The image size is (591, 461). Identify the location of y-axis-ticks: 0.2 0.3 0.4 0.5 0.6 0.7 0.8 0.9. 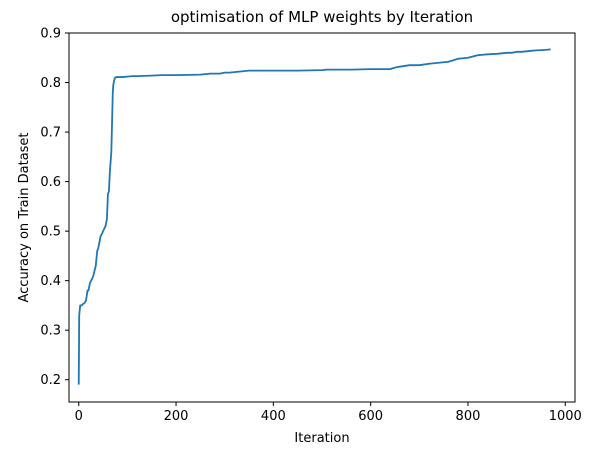
(54, 207).